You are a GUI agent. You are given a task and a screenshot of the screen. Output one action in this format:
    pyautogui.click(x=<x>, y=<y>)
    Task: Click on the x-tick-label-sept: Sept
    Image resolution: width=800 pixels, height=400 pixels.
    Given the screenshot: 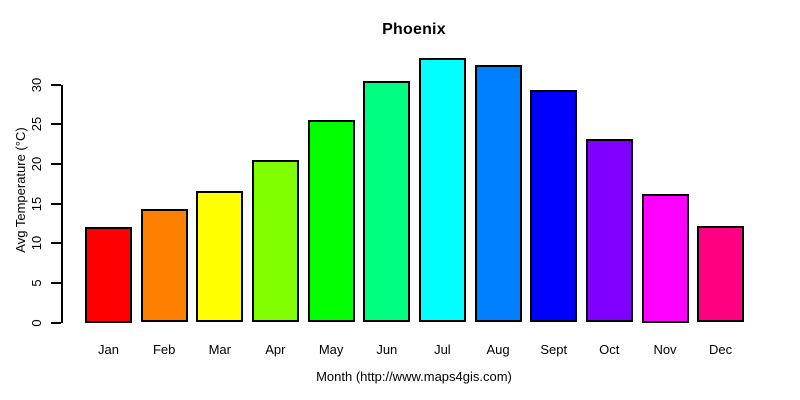 What is the action you would take?
    pyautogui.click(x=554, y=349)
    